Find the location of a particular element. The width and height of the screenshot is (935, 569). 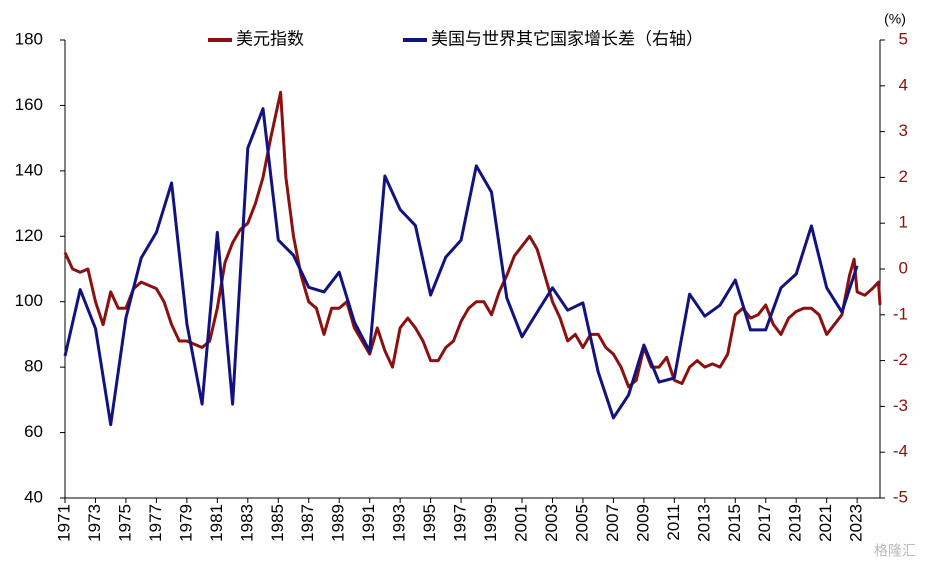

x-tick-label: 2003 is located at coordinates (551, 523).